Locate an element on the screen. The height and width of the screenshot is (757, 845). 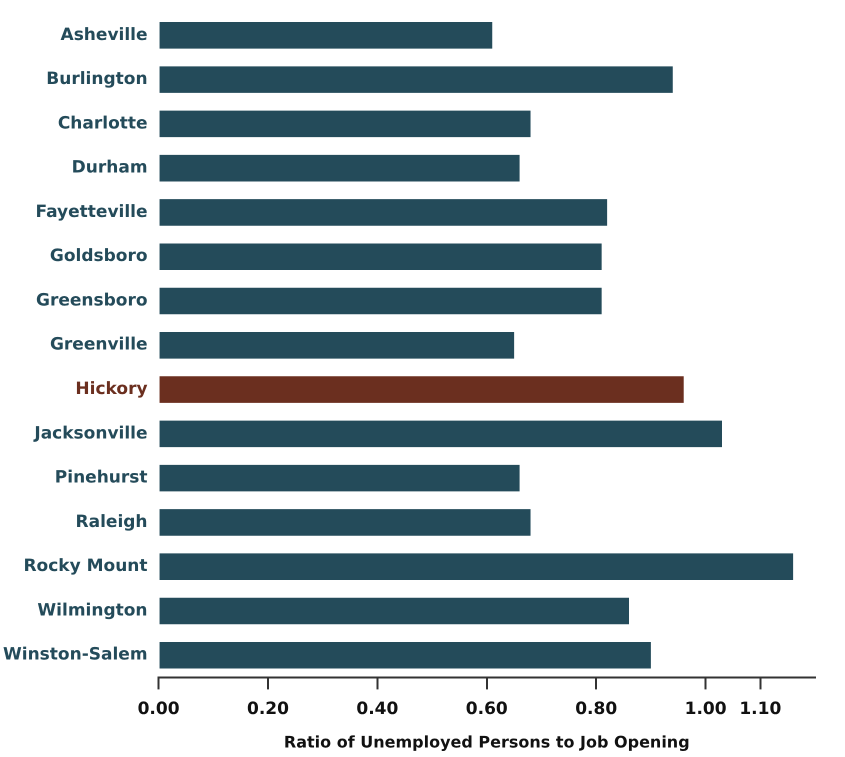
y-tick-label: Greensboro is located at coordinates (92, 300).